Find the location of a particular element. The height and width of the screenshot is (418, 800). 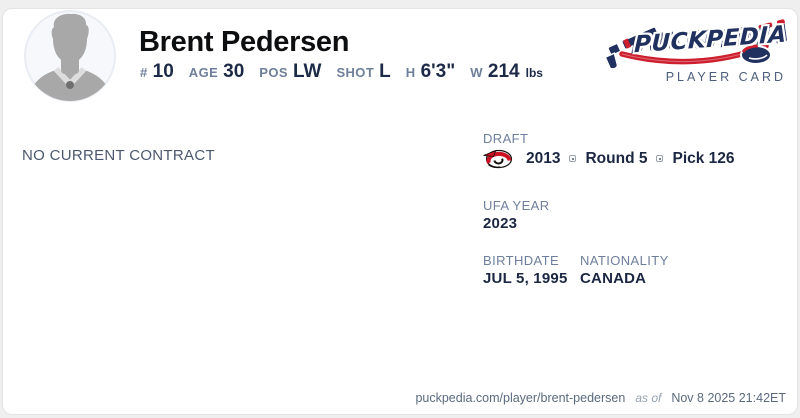

stat-value: 214 is located at coordinates (503, 71).